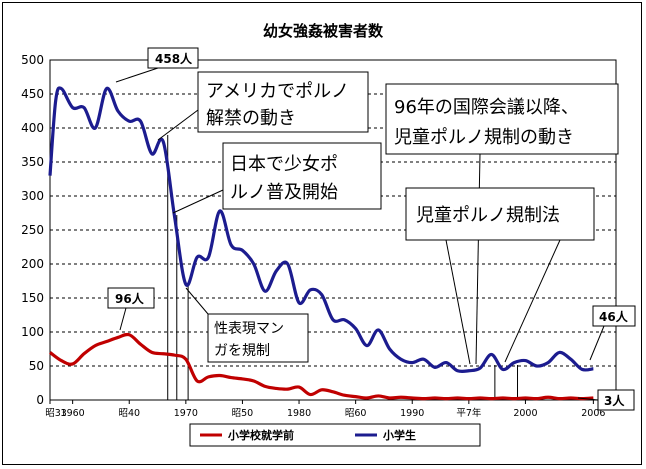 The width and height of the screenshot is (646, 469). What do you see at coordinates (129, 413) in the screenshot?
I see `x-tick-label: 昭40` at bounding box center [129, 413].